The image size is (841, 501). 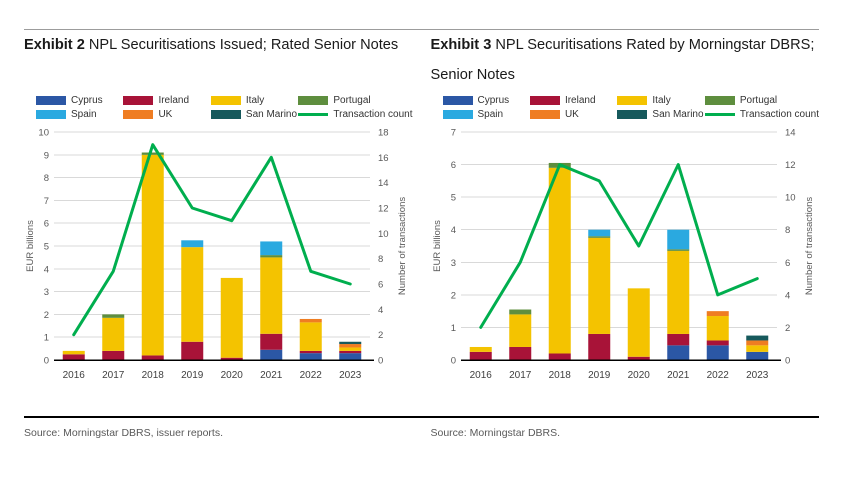 I want to click on legend-item-ireland: Ireland, so click(x=573, y=100).